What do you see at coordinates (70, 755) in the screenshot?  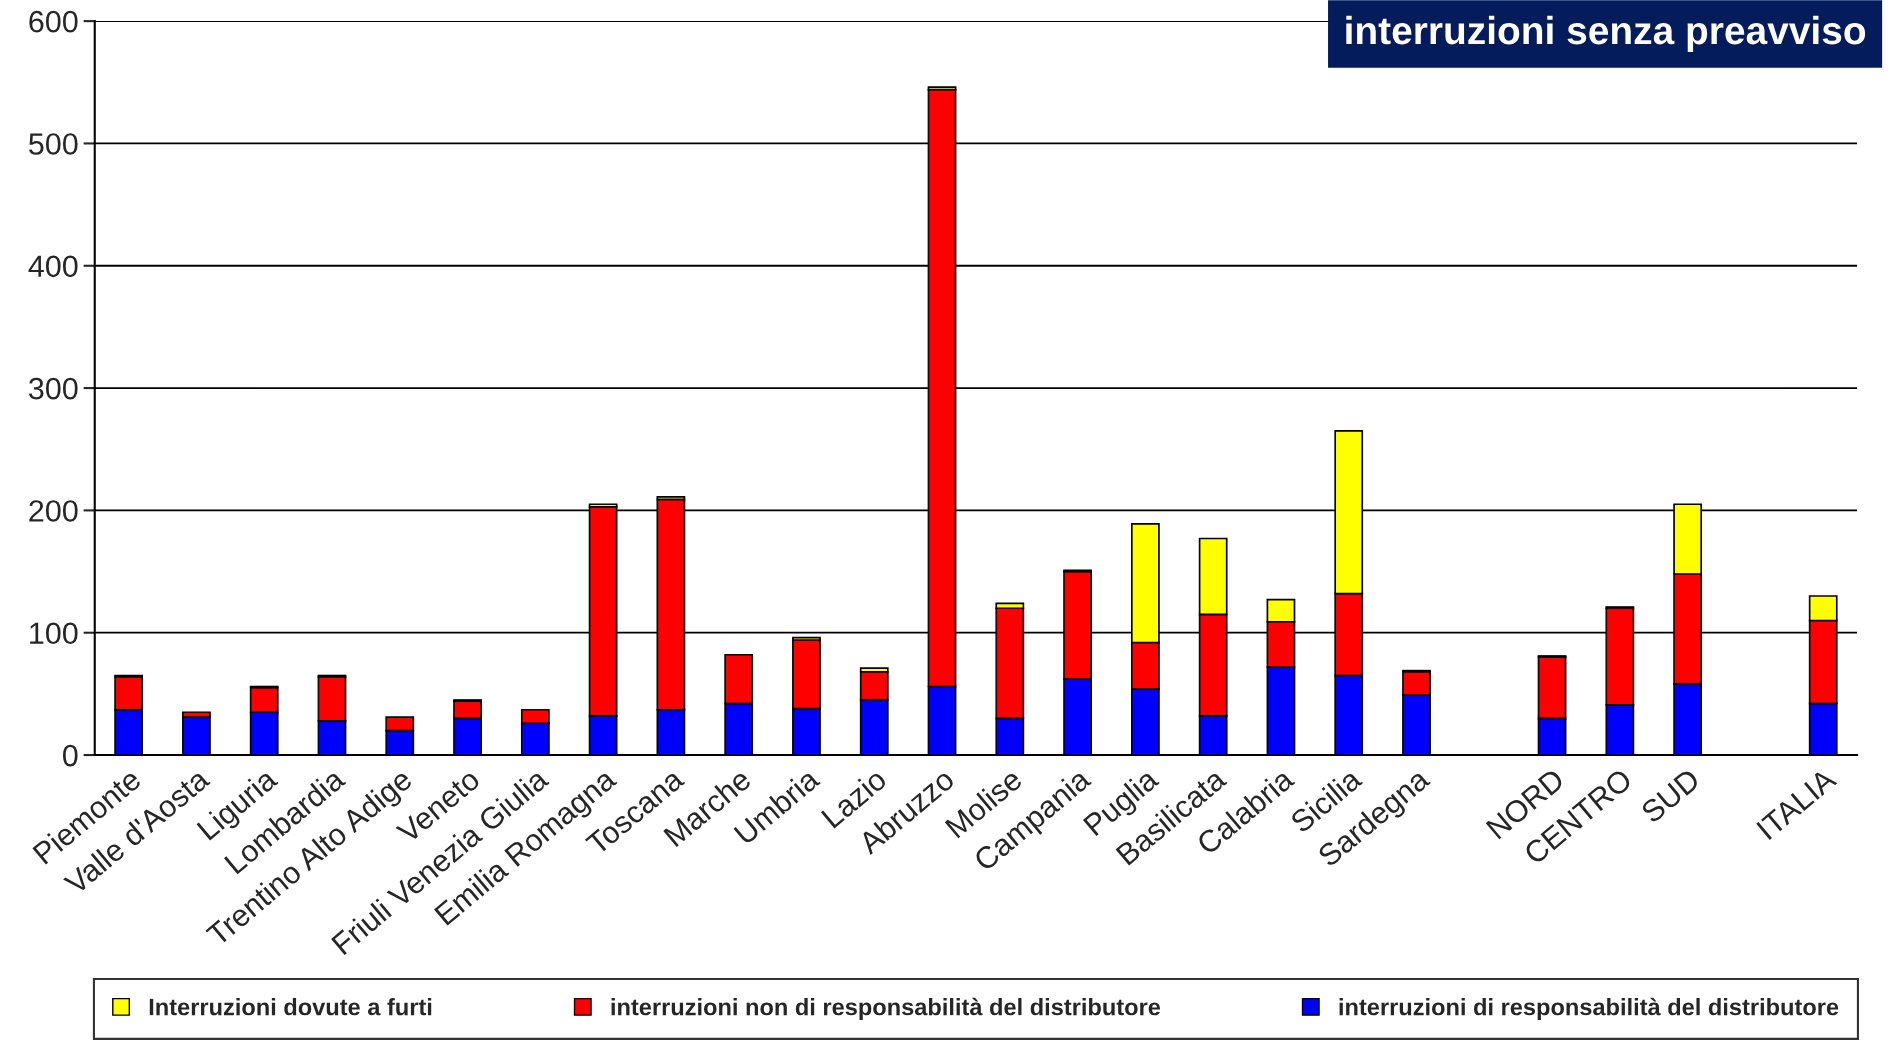 I see `y-tick-label: 0` at bounding box center [70, 755].